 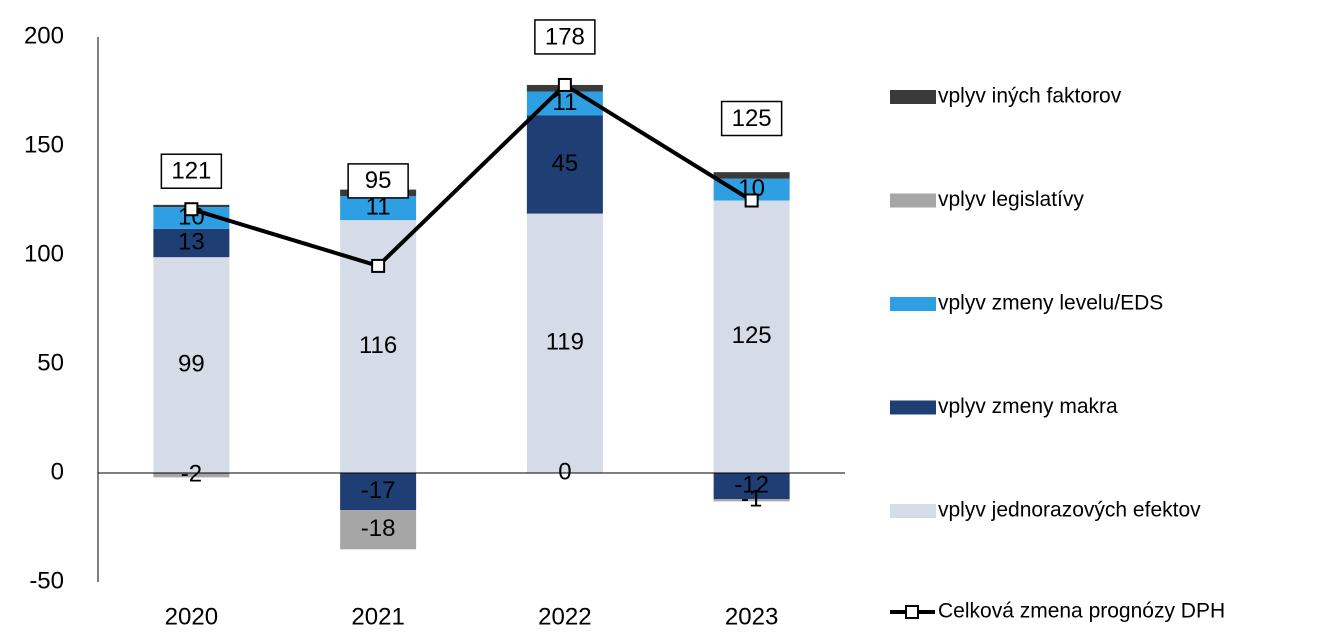 I want to click on total-label: 125, so click(x=752, y=118).